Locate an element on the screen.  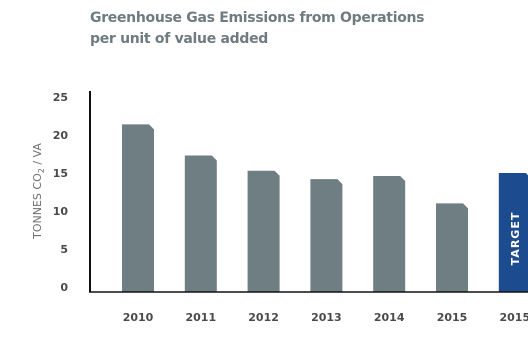
y-axis-label: TONNES CO2 / VA is located at coordinates (38, 191).